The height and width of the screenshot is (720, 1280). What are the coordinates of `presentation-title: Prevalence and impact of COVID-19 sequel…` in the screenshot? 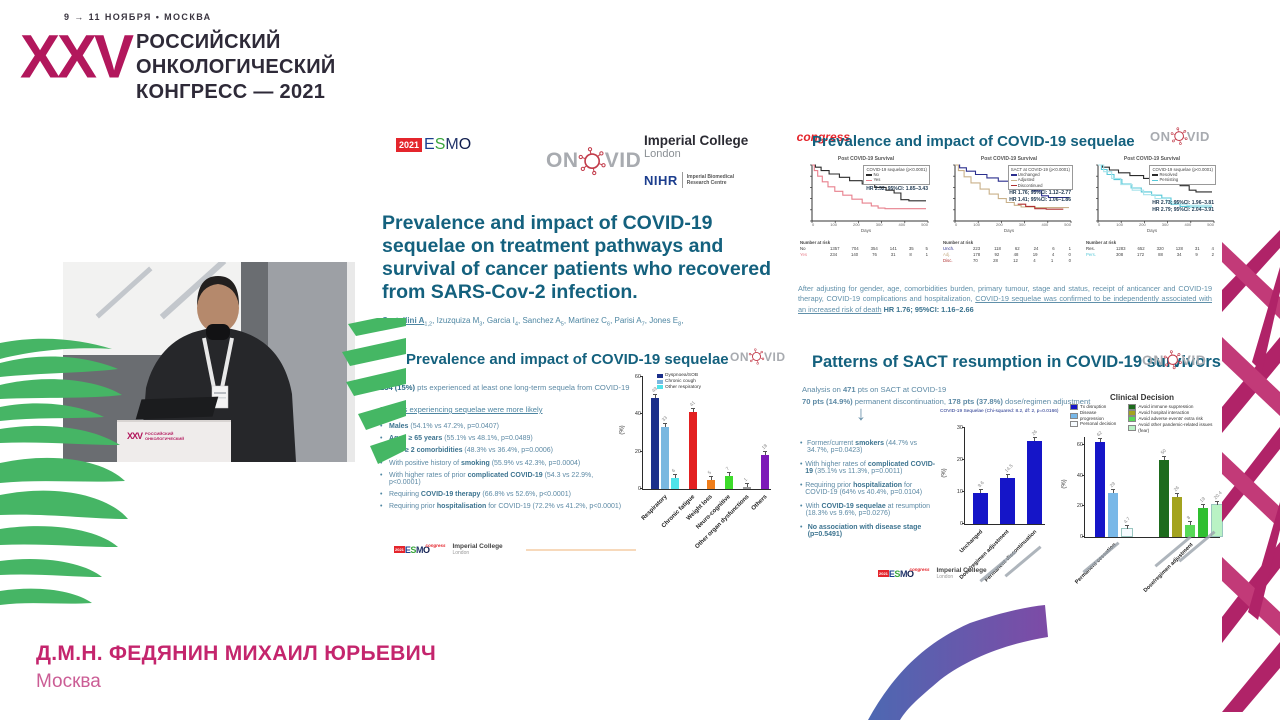 It's located at (577, 257).